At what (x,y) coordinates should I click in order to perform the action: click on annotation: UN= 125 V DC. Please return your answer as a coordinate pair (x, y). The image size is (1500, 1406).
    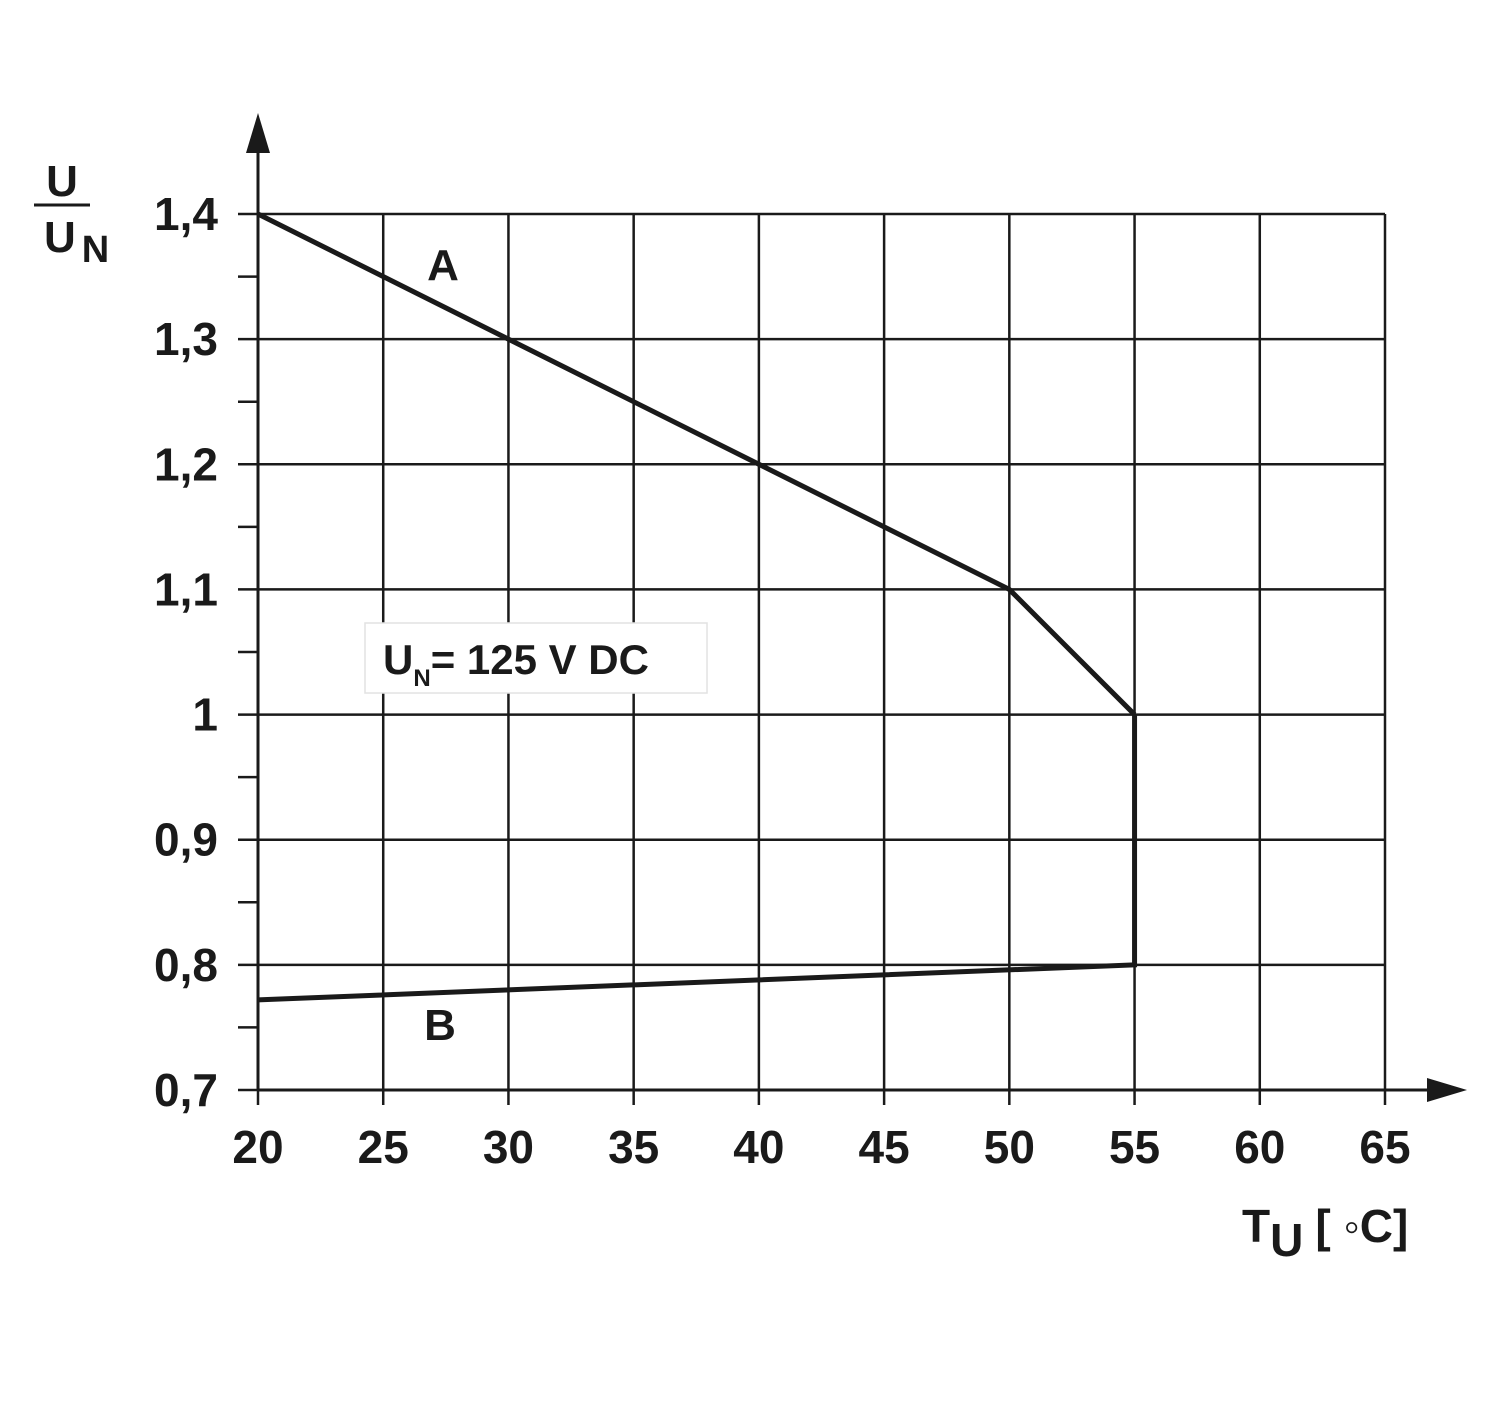
    Looking at the image, I should click on (516, 664).